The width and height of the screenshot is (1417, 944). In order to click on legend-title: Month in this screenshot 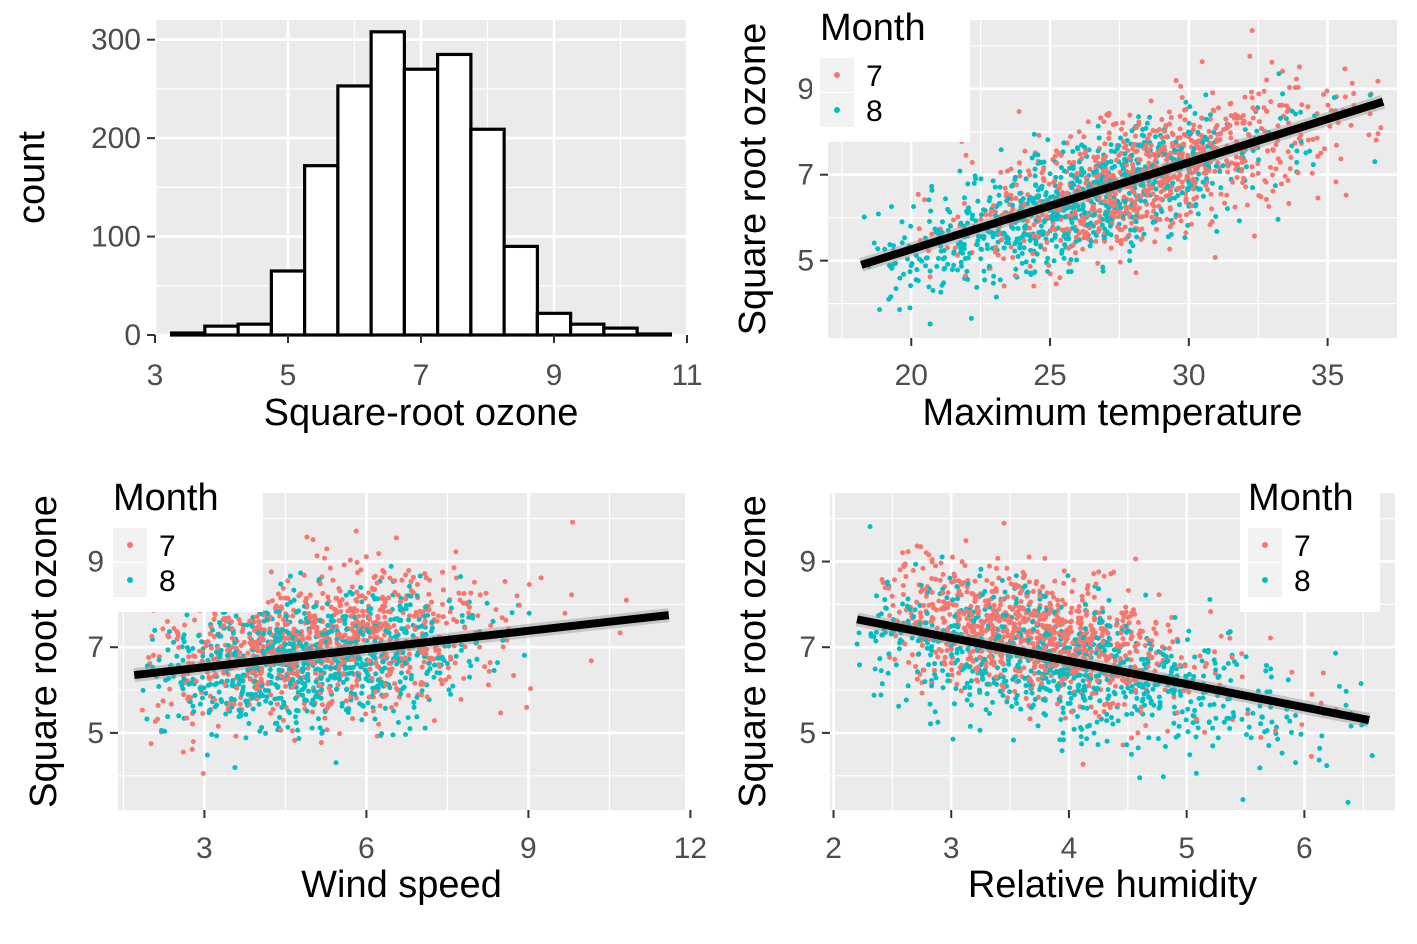, I will do `click(873, 28)`.